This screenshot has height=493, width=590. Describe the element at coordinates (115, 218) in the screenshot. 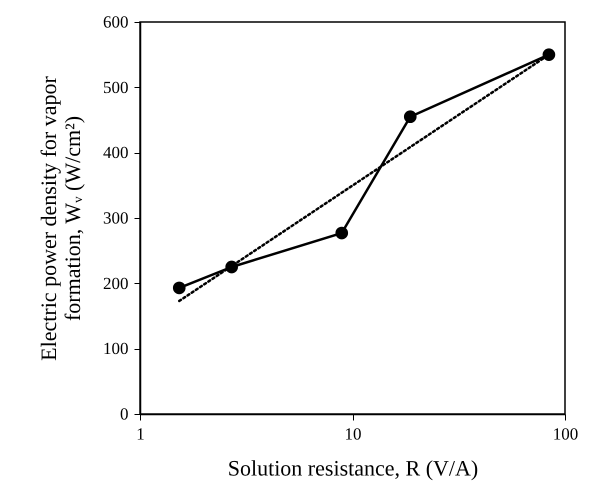

I see `y-tick-label: 300` at that location.